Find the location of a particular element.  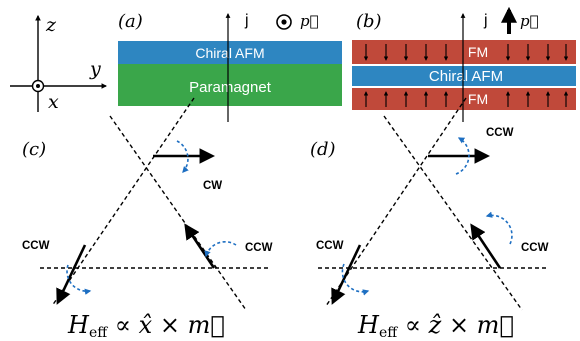

fm-bottom-up-arrows is located at coordinates (466, 99).